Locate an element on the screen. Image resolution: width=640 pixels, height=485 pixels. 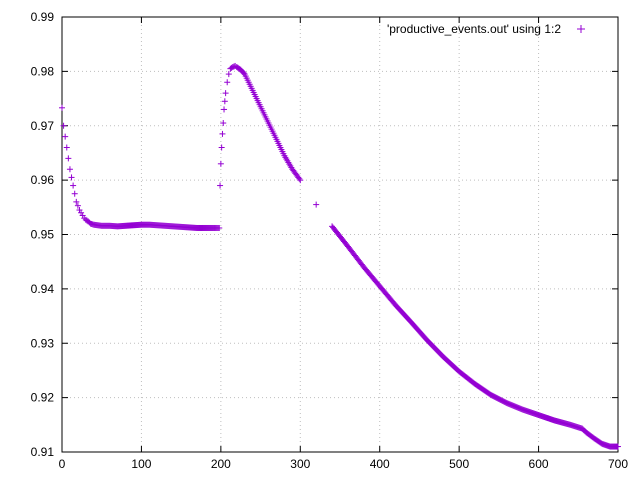
y-tick-label: 0.95 is located at coordinates (43, 235).